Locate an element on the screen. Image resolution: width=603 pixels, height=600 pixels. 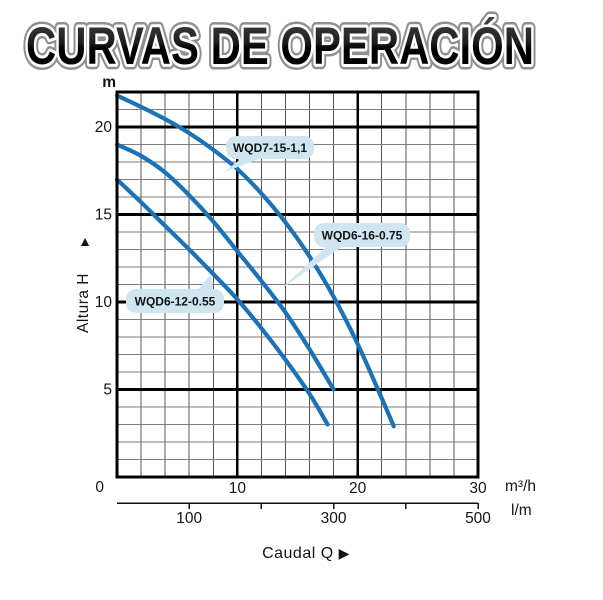
curve-labels: WQD7-15-1,1 WQD6-16-0.75 WQD6-12-0.55 is located at coordinates (268, 224).